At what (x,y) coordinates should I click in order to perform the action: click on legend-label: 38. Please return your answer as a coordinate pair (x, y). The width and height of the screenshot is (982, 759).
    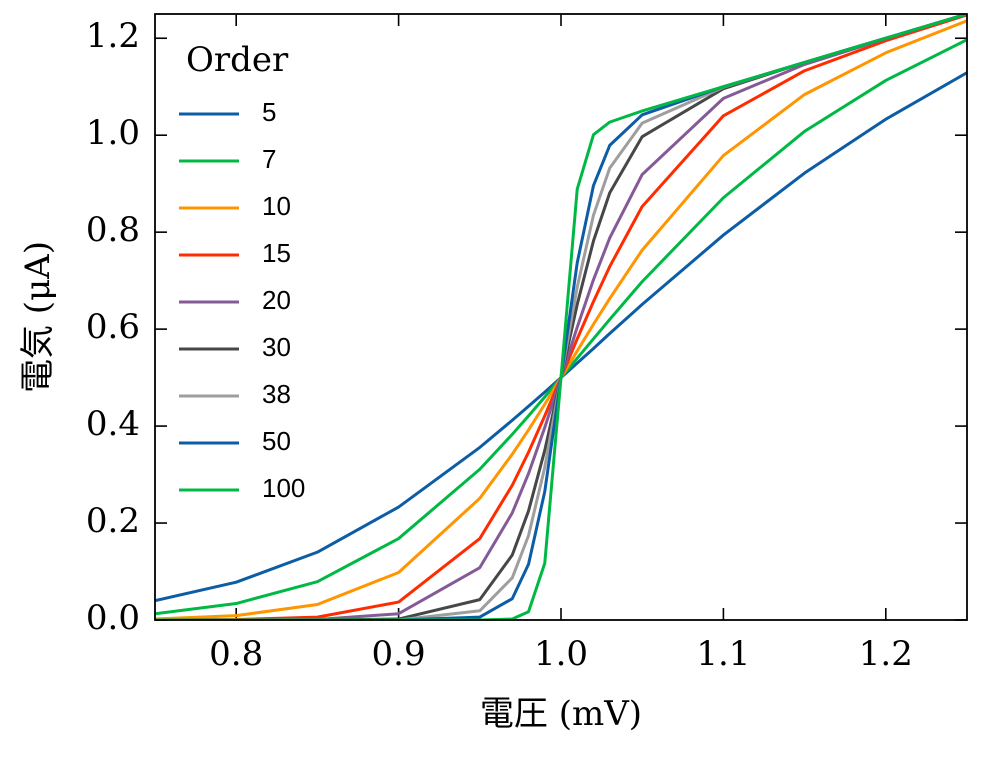
    Looking at the image, I should click on (276, 394).